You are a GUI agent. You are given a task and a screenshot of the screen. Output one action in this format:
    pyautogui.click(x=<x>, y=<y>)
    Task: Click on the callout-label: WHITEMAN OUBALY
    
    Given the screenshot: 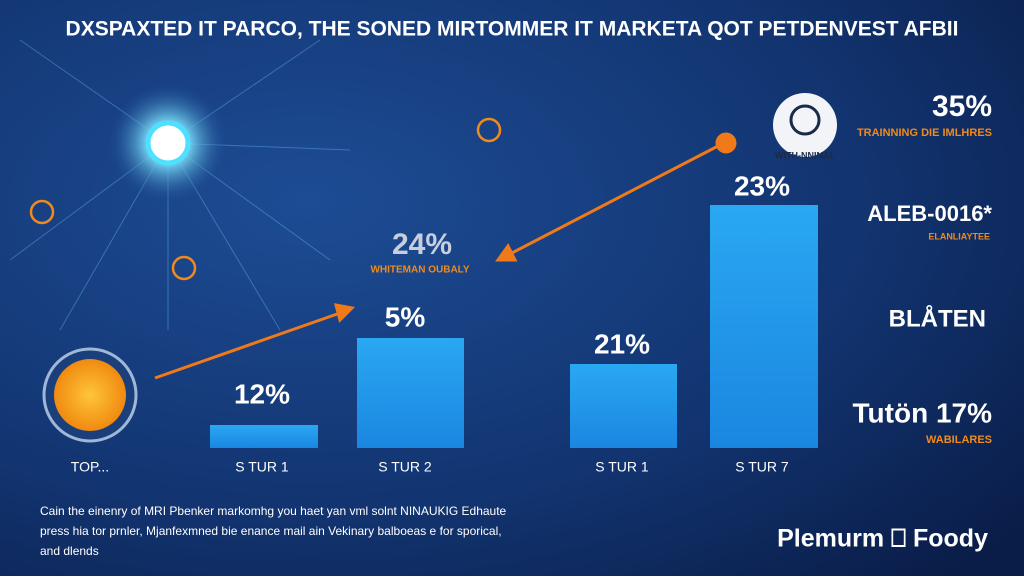 What is the action you would take?
    pyautogui.click(x=419, y=270)
    